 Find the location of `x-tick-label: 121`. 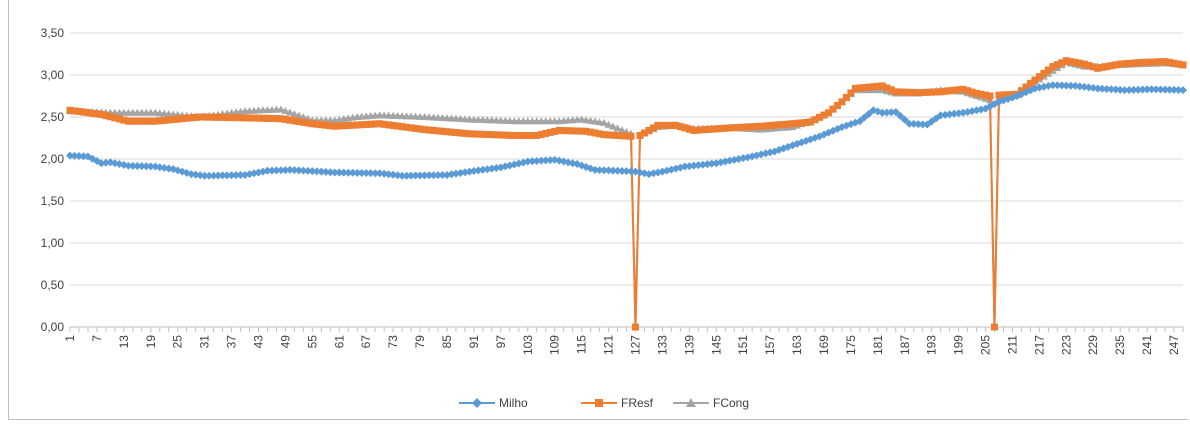

x-tick-label: 121 is located at coordinates (609, 345).